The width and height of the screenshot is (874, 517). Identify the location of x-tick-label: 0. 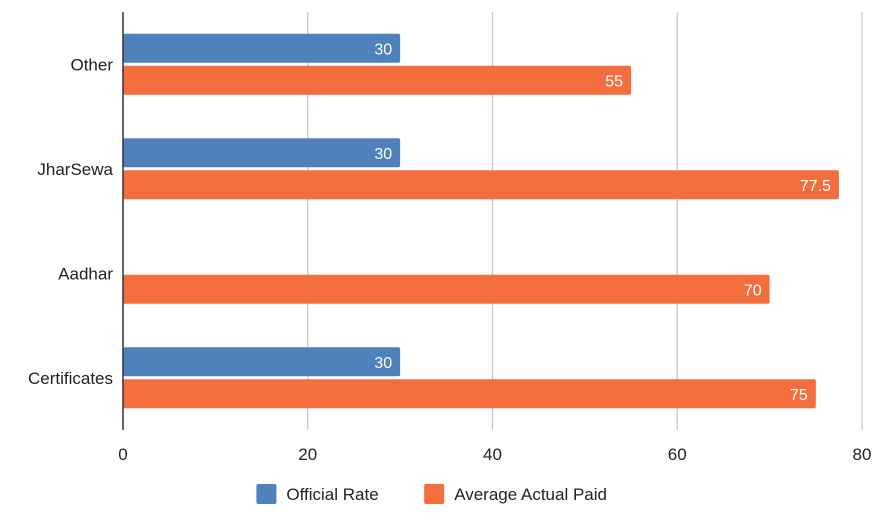
(122, 454).